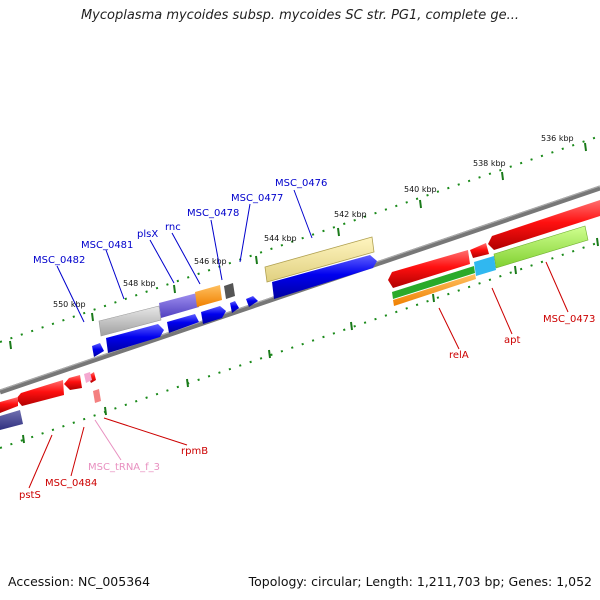 The height and width of the screenshot is (600, 600). What do you see at coordinates (569, 319) in the screenshot?
I see `gene-label-msc-0473: MSC_0473` at bounding box center [569, 319].